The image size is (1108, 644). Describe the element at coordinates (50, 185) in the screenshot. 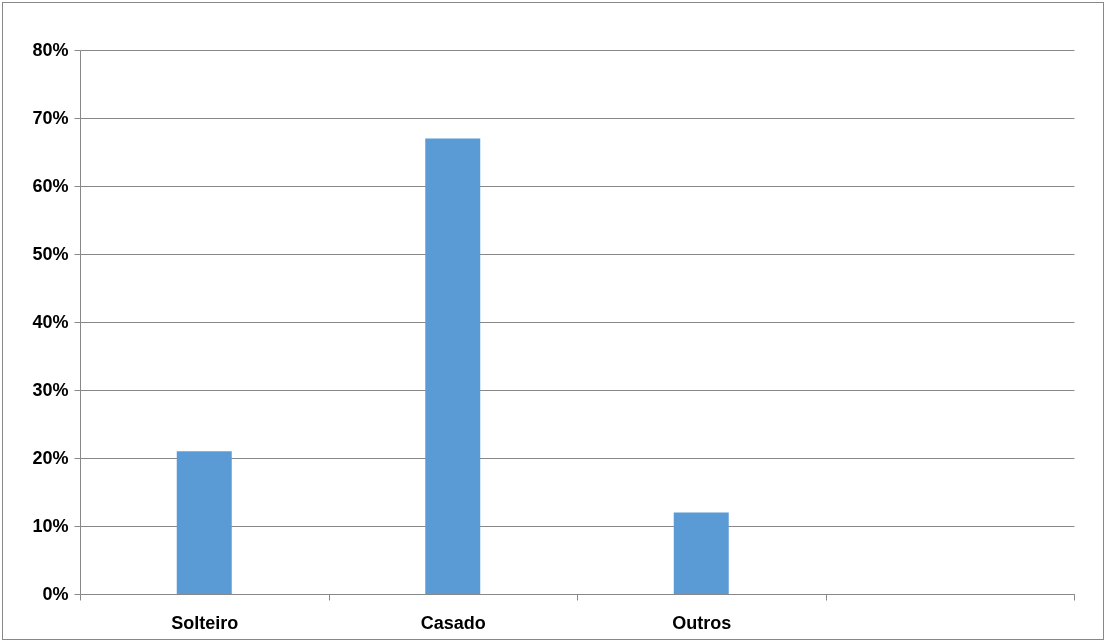

I see `y-tick-label: 60%` at that location.